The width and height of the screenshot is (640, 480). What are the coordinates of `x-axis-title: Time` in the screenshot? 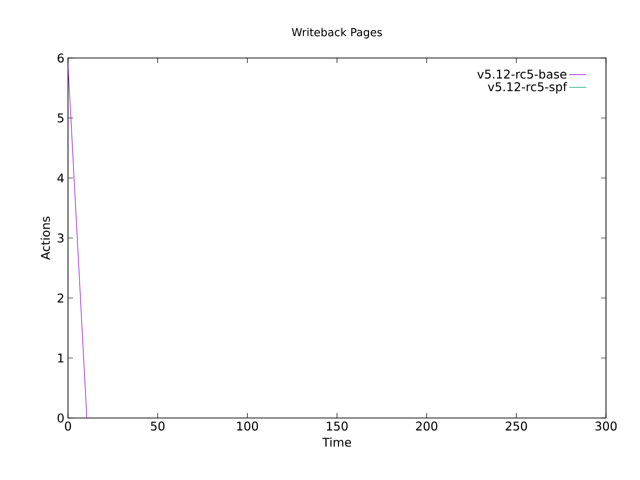 It's located at (337, 442).